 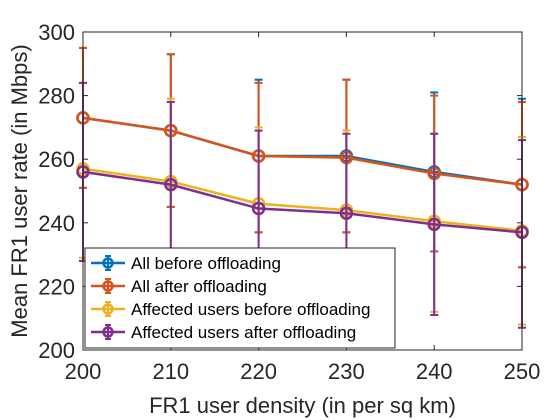 I want to click on legend-box, so click(x=240, y=298).